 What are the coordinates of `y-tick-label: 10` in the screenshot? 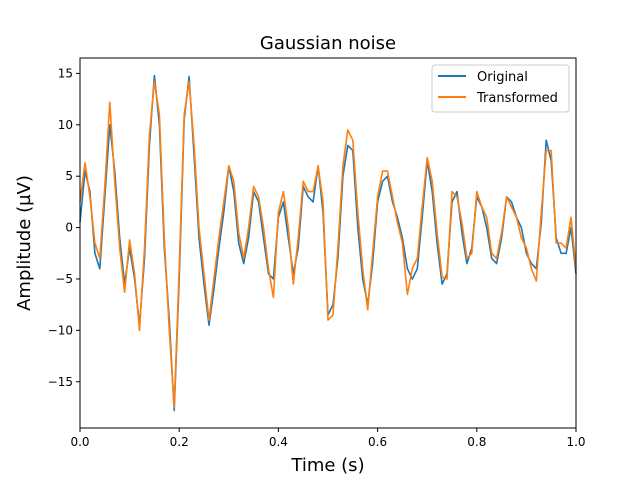 It's located at (65, 125).